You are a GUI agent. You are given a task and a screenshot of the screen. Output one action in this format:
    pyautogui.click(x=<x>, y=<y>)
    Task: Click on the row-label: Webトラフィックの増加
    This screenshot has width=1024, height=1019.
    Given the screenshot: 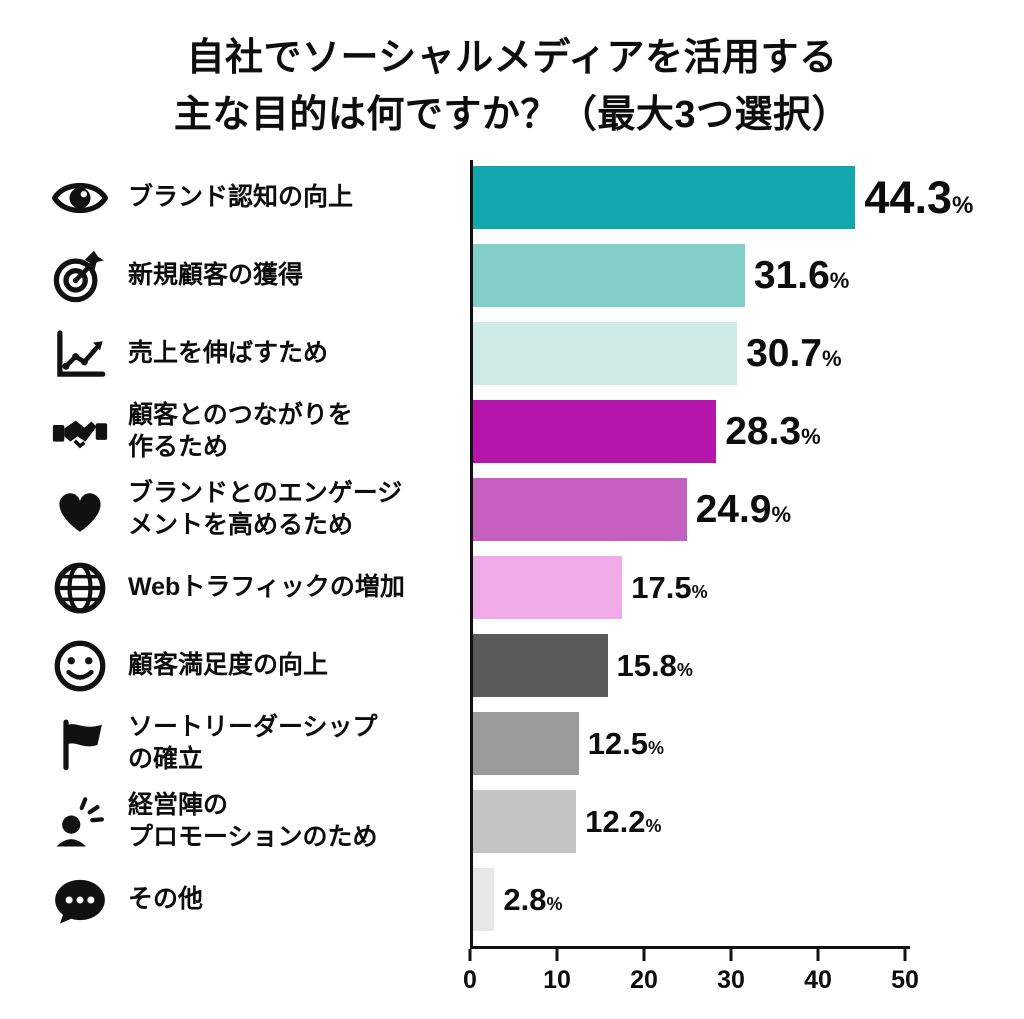 What is the action you would take?
    pyautogui.click(x=299, y=587)
    